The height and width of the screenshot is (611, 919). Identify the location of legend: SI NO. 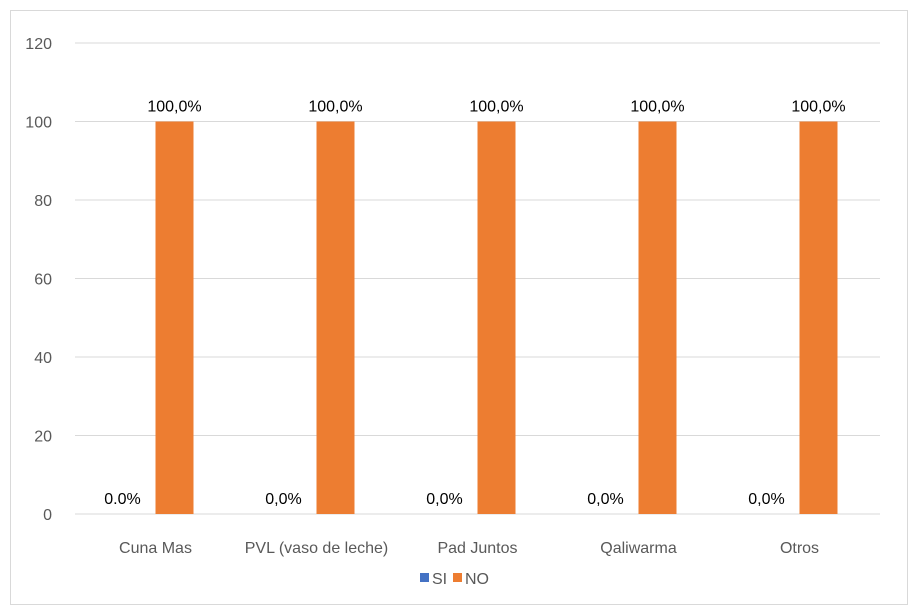
(454, 579).